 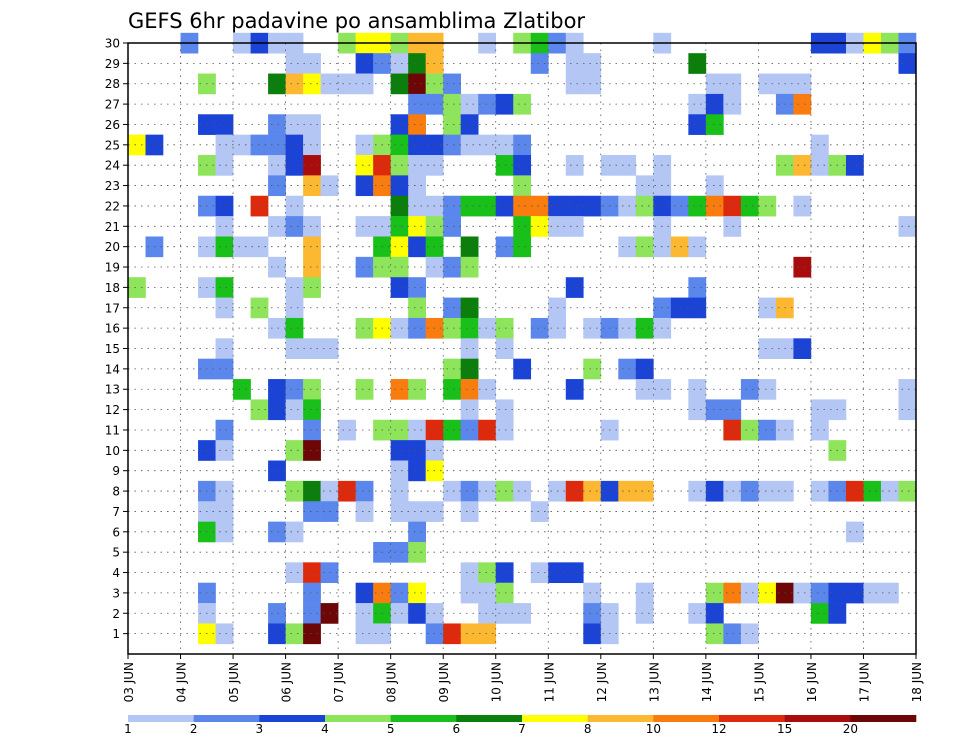 What do you see at coordinates (457, 729) in the screenshot?
I see `colorbar-label: 6` at bounding box center [457, 729].